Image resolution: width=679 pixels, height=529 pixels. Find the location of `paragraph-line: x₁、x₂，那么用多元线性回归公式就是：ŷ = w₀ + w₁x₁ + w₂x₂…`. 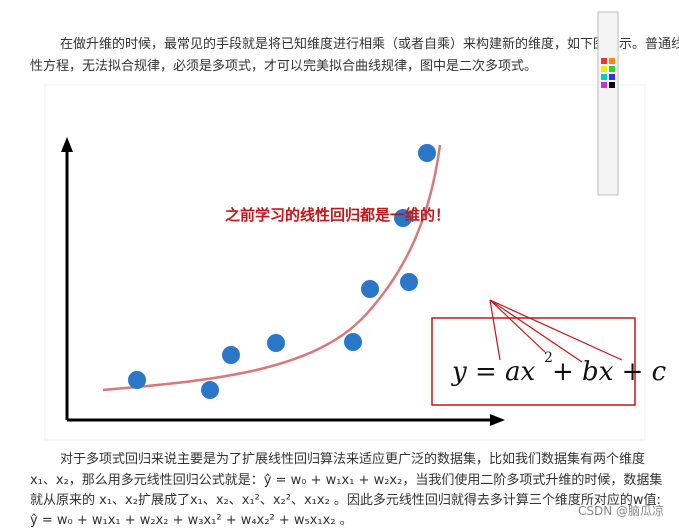

paragraph-line: x₁、x₂，那么用多元线性回归公式就是：ŷ = w₀ + w₁x₁ + w₂x₂… is located at coordinates (346, 480).